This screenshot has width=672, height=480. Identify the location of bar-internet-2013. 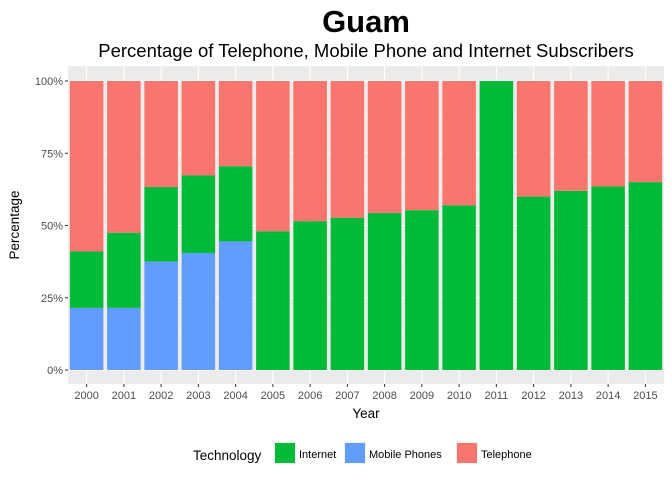
(571, 280).